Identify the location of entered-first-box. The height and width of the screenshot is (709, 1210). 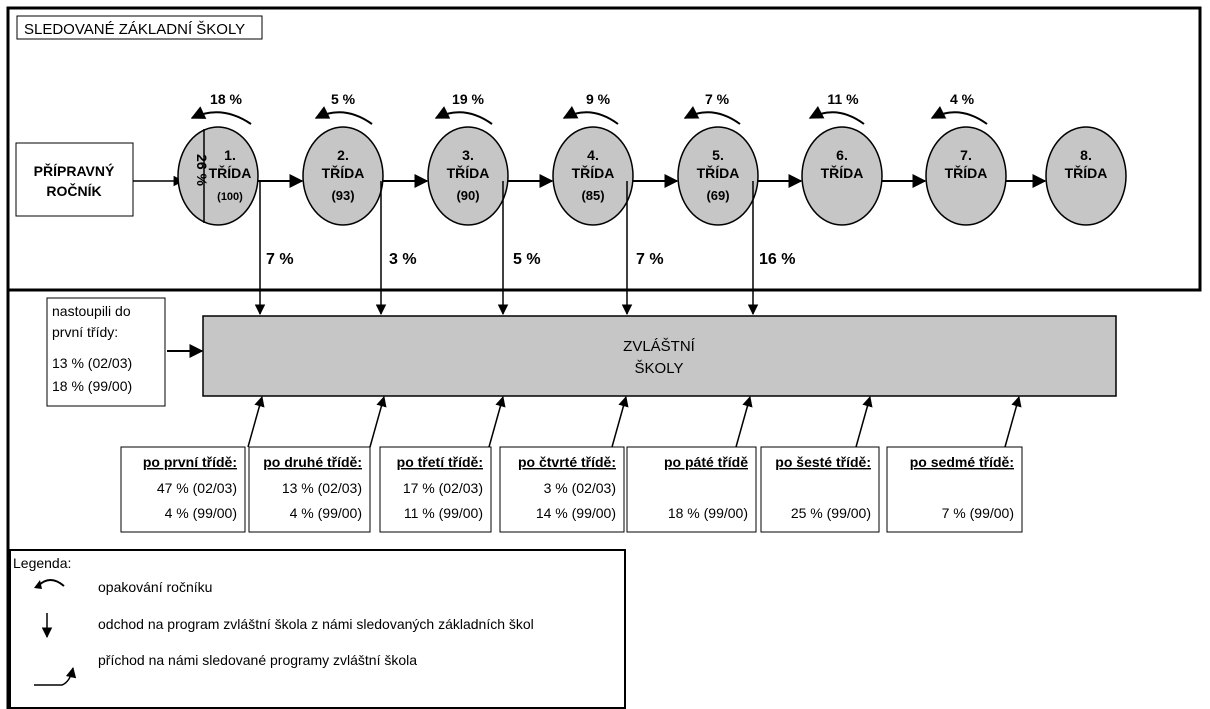
(106, 352).